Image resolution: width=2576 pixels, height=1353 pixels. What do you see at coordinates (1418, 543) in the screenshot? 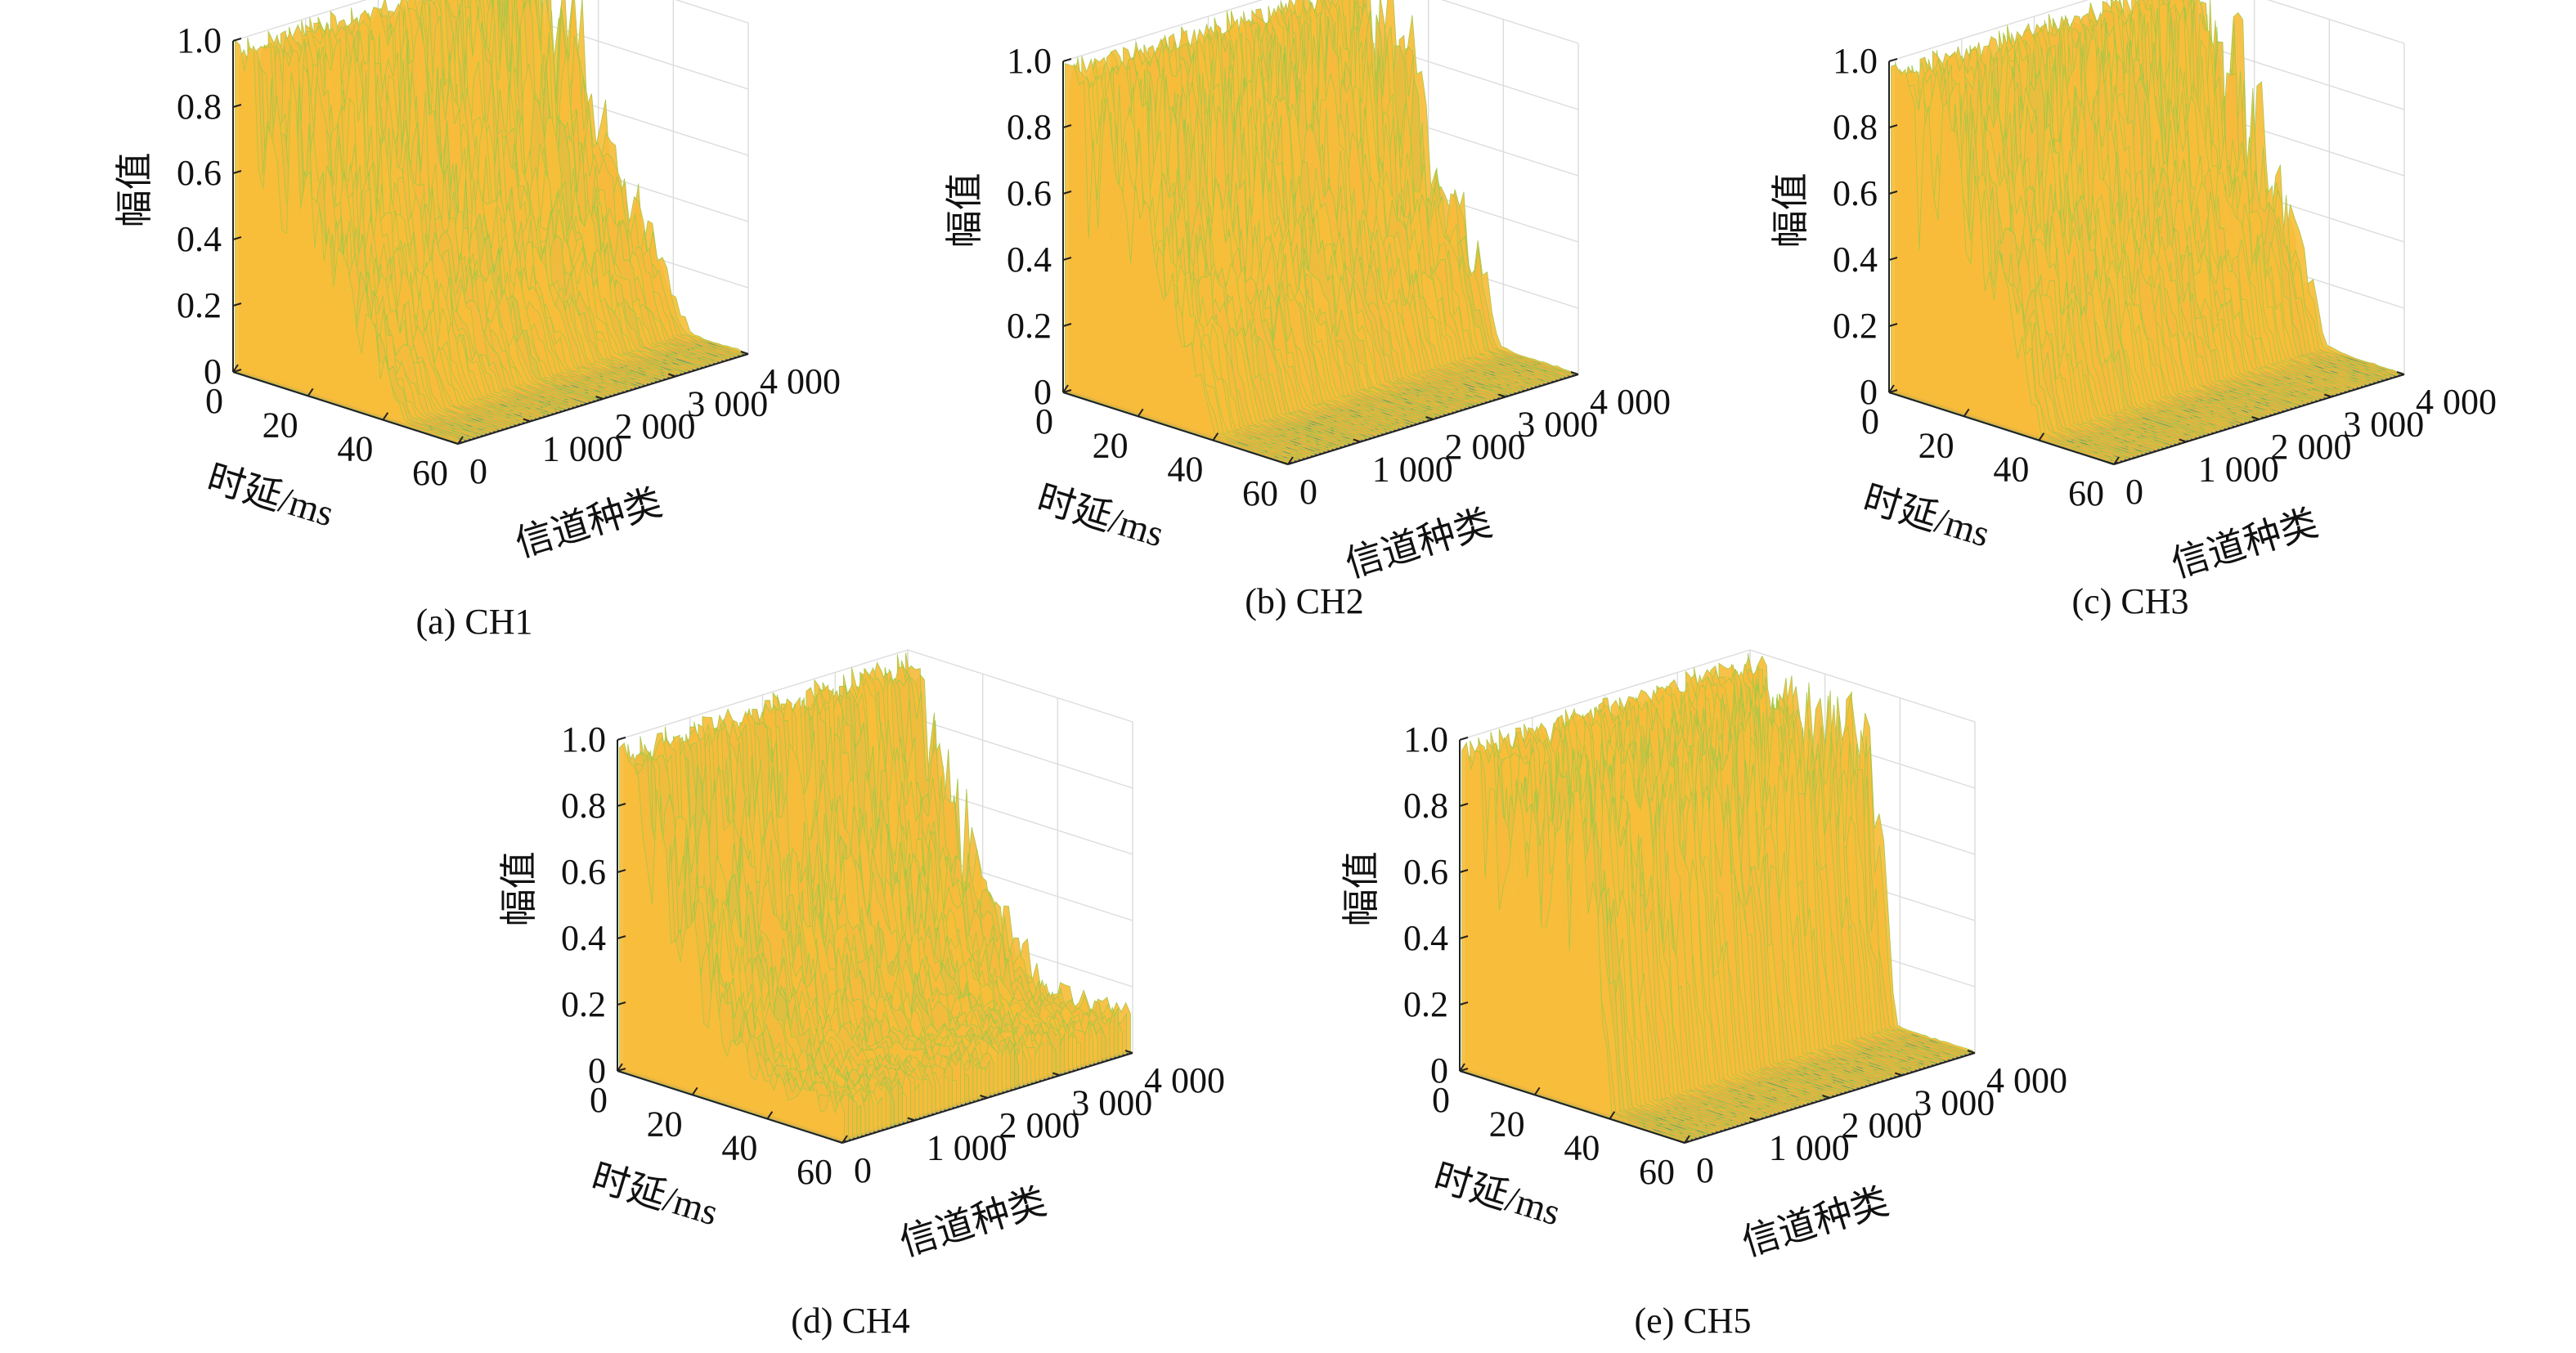
I see `y-axis-title: 信道种类` at bounding box center [1418, 543].